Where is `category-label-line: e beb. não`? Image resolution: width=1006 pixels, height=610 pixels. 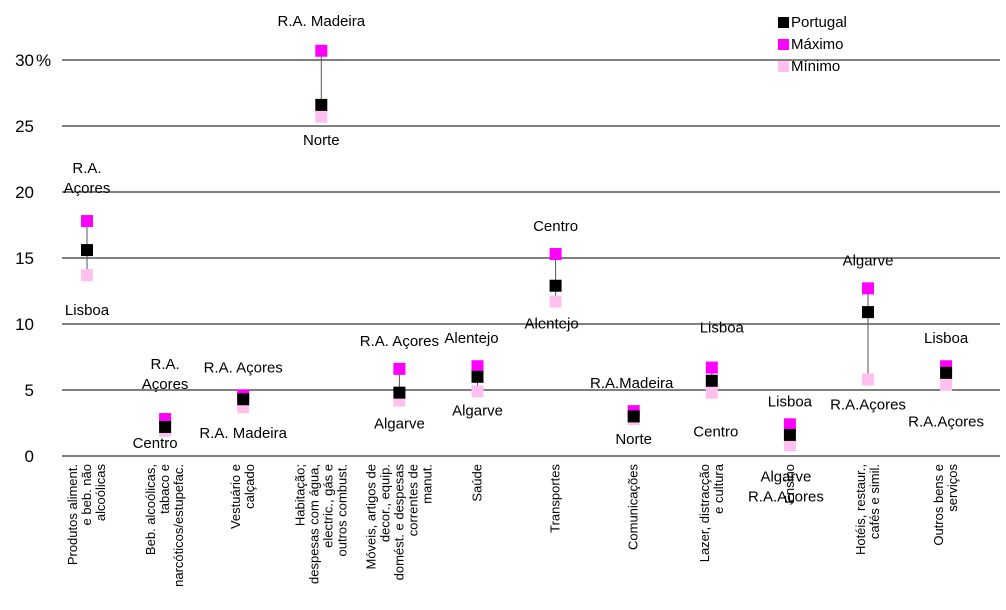 category-label-line: e beb. não is located at coordinates (86, 494).